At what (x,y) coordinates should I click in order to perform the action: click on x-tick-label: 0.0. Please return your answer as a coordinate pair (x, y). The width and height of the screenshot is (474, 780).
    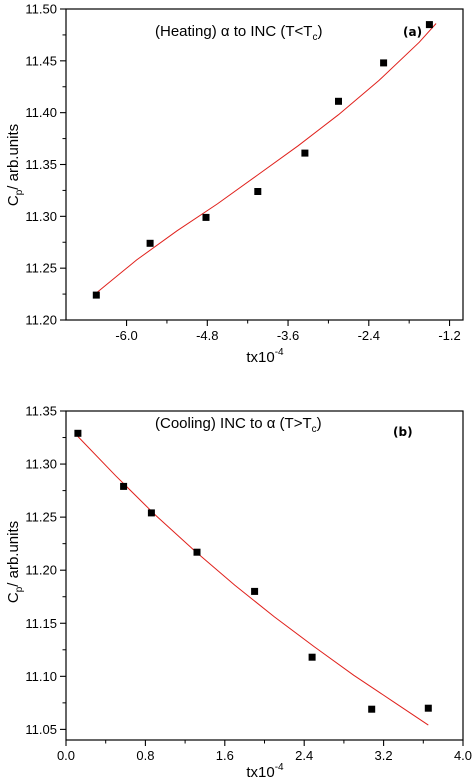
    Looking at the image, I should click on (66, 755).